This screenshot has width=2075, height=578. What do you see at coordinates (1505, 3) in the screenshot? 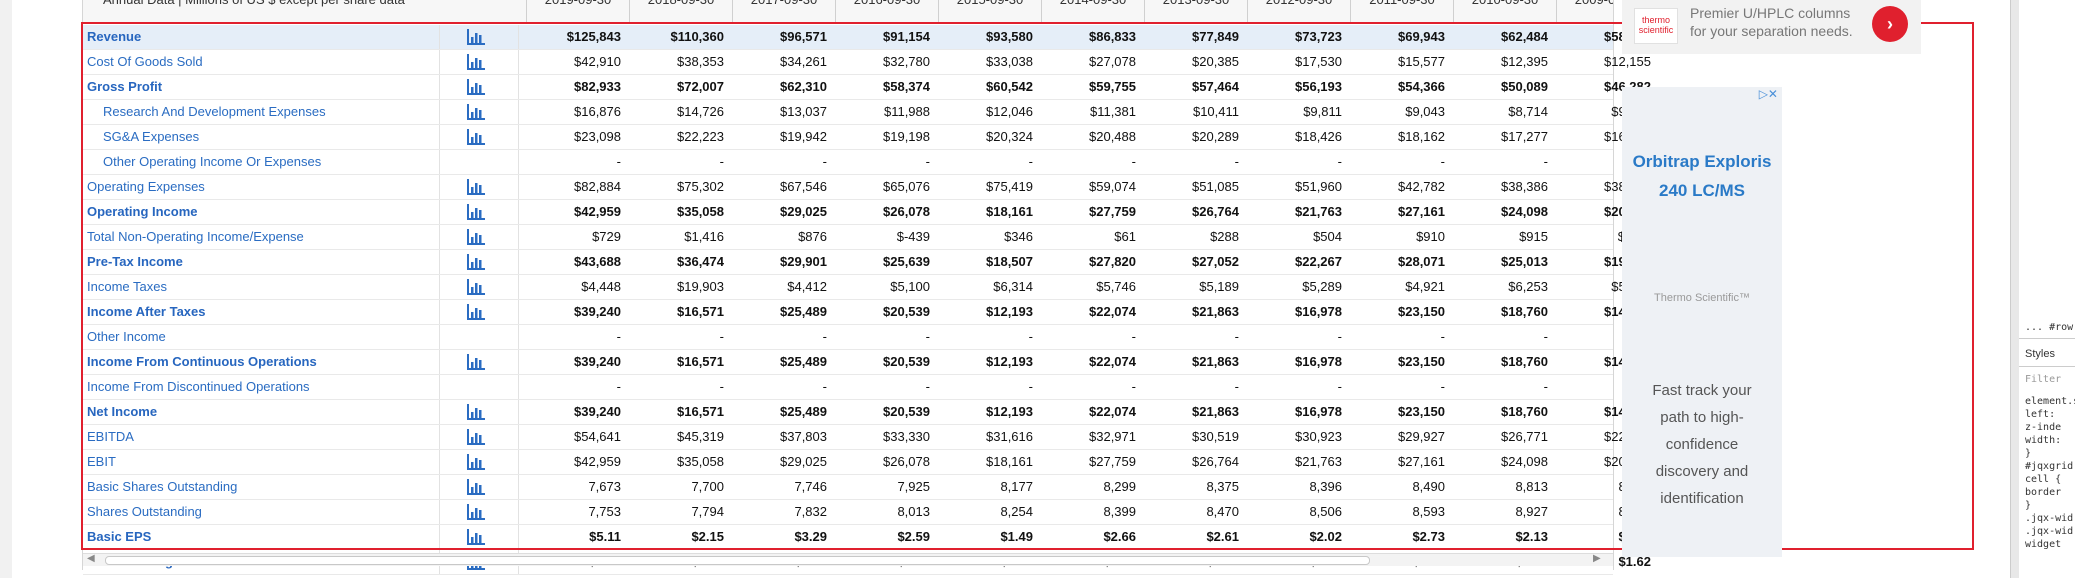
I see `column-header-year: 2010-09-30` at bounding box center [1505, 3].